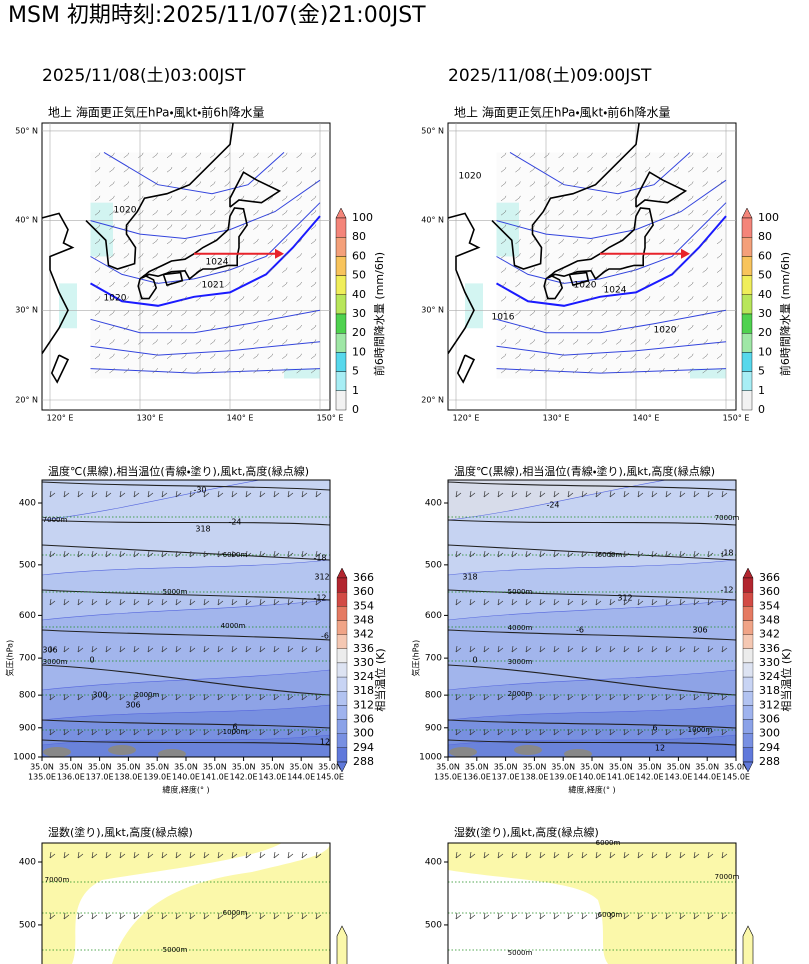  I want to click on isobar-label: 1020, so click(125, 211).